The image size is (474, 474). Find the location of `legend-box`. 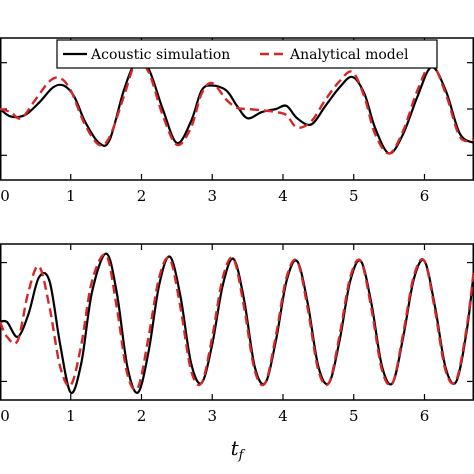

legend-box is located at coordinates (247, 54).